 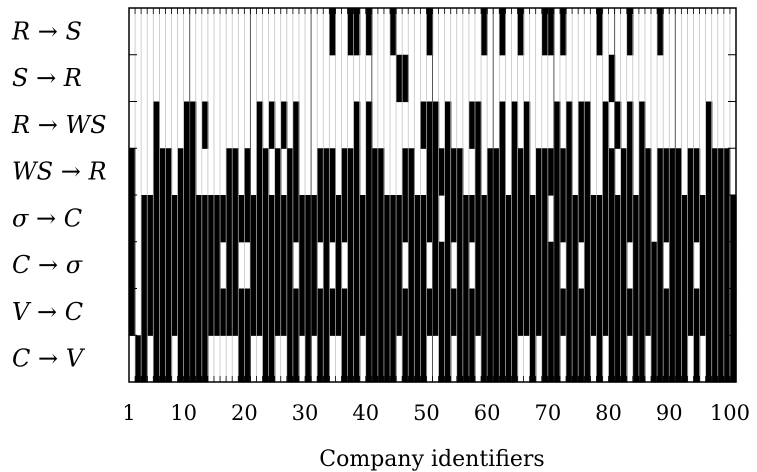 I want to click on cell-row5-company13, so click(x=205, y=219).